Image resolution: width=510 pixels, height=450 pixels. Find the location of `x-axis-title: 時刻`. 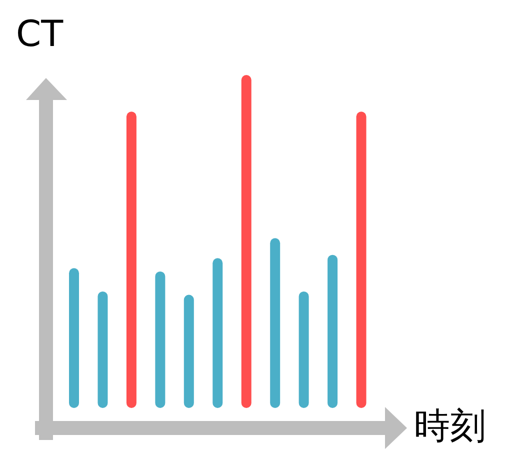

x-axis-title: 時刻 is located at coordinates (450, 427).